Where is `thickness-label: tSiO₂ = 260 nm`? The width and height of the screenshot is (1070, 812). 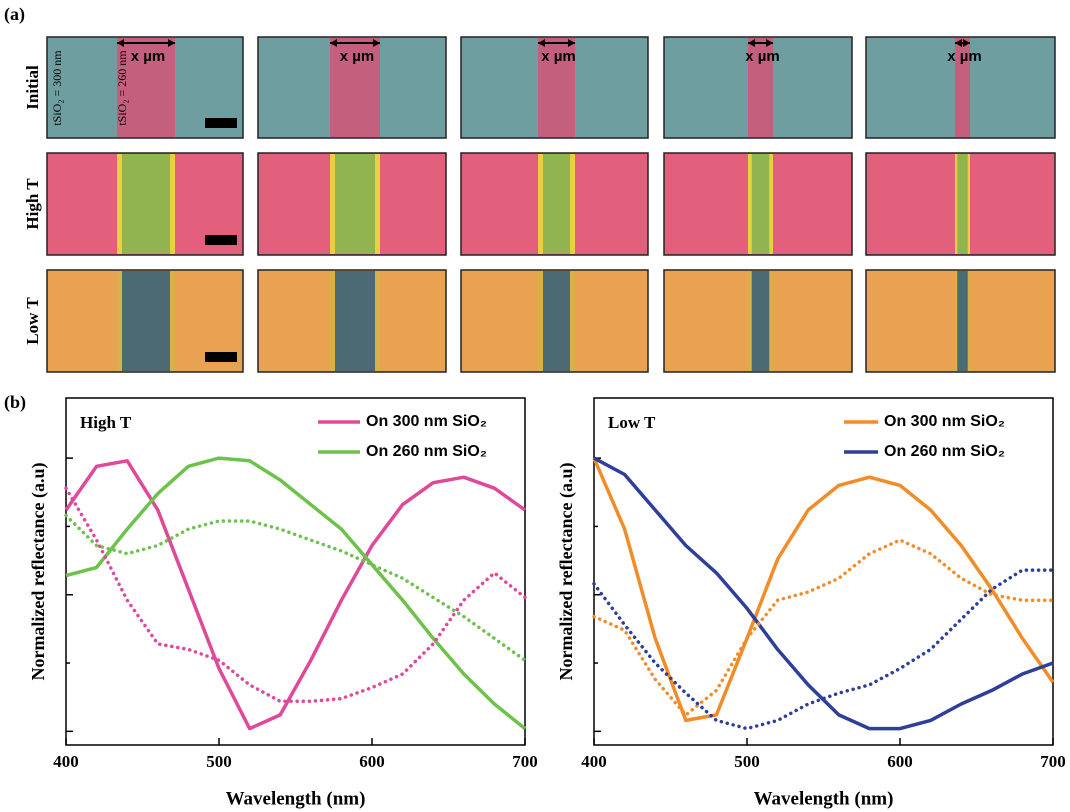
thickness-label: tSiO₂ = 260 nm is located at coordinates (122, 88).